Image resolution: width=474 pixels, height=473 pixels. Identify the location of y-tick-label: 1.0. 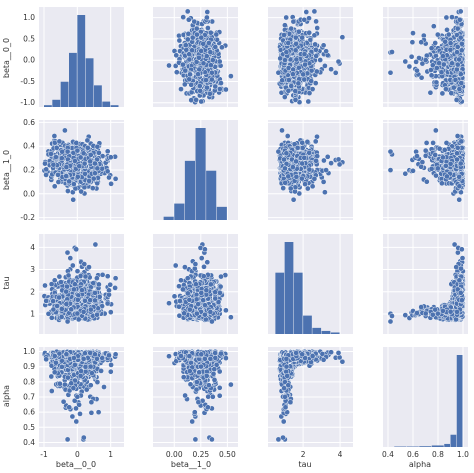
(29, 17).